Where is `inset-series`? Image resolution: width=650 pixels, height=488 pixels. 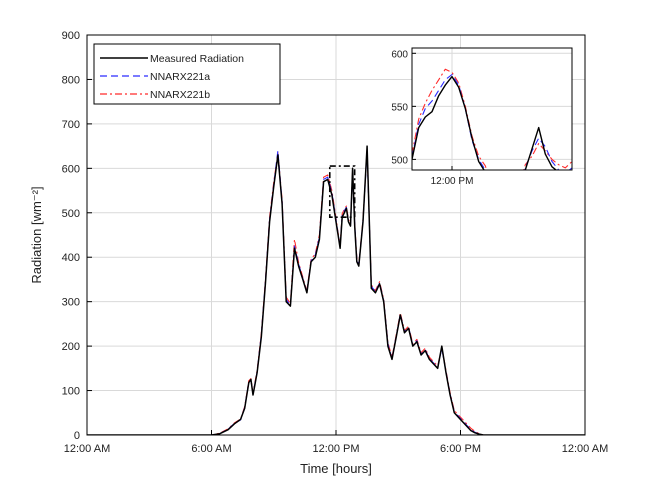 inset-series is located at coordinates (492, 119).